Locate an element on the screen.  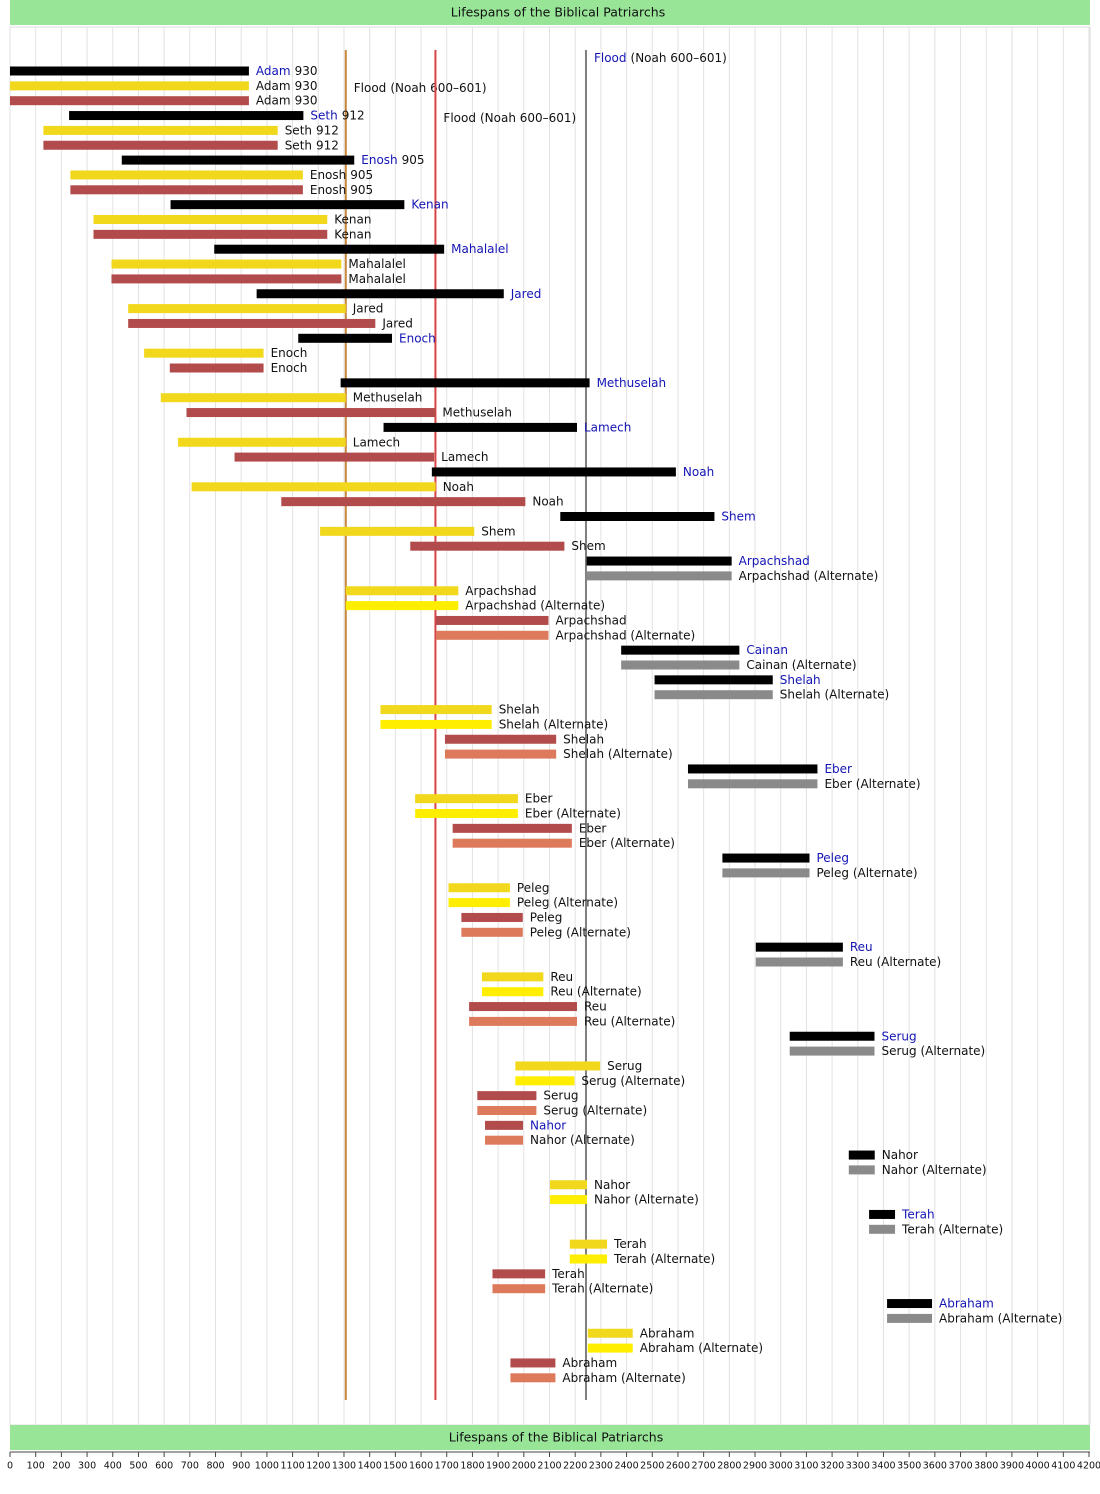
bar-label: Adam 930 is located at coordinates (287, 71).